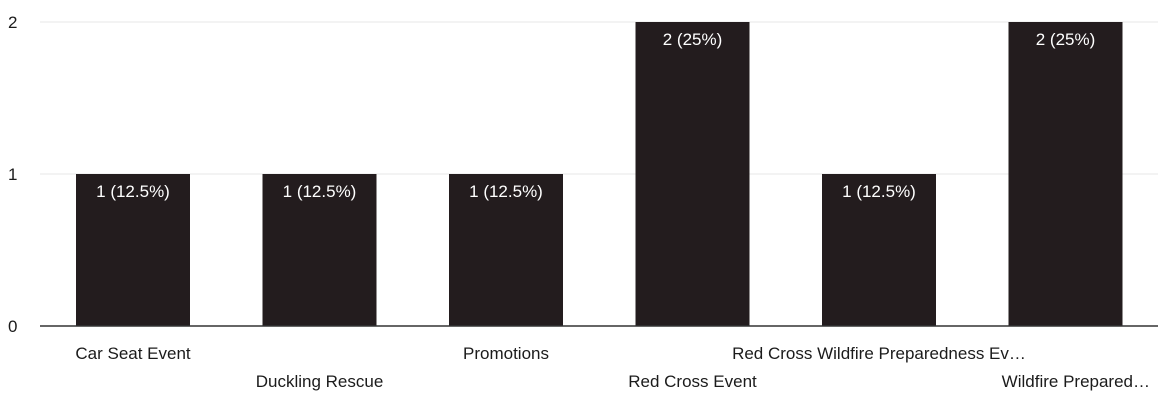 The height and width of the screenshot is (396, 1160). What do you see at coordinates (133, 353) in the screenshot?
I see `x-category-label: Car Seat Event` at bounding box center [133, 353].